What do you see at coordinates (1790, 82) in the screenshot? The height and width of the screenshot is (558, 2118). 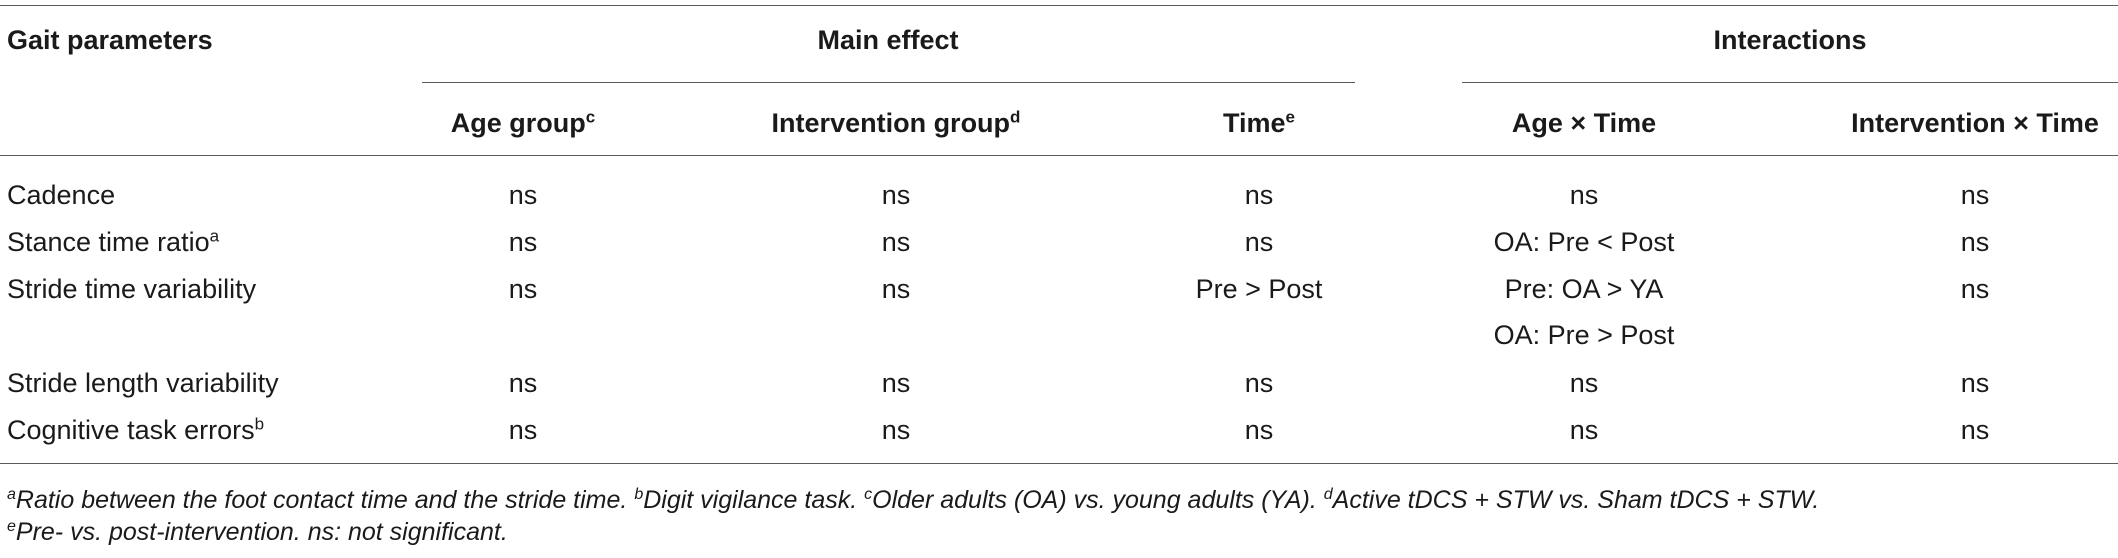 I see `interactions-underline` at bounding box center [1790, 82].